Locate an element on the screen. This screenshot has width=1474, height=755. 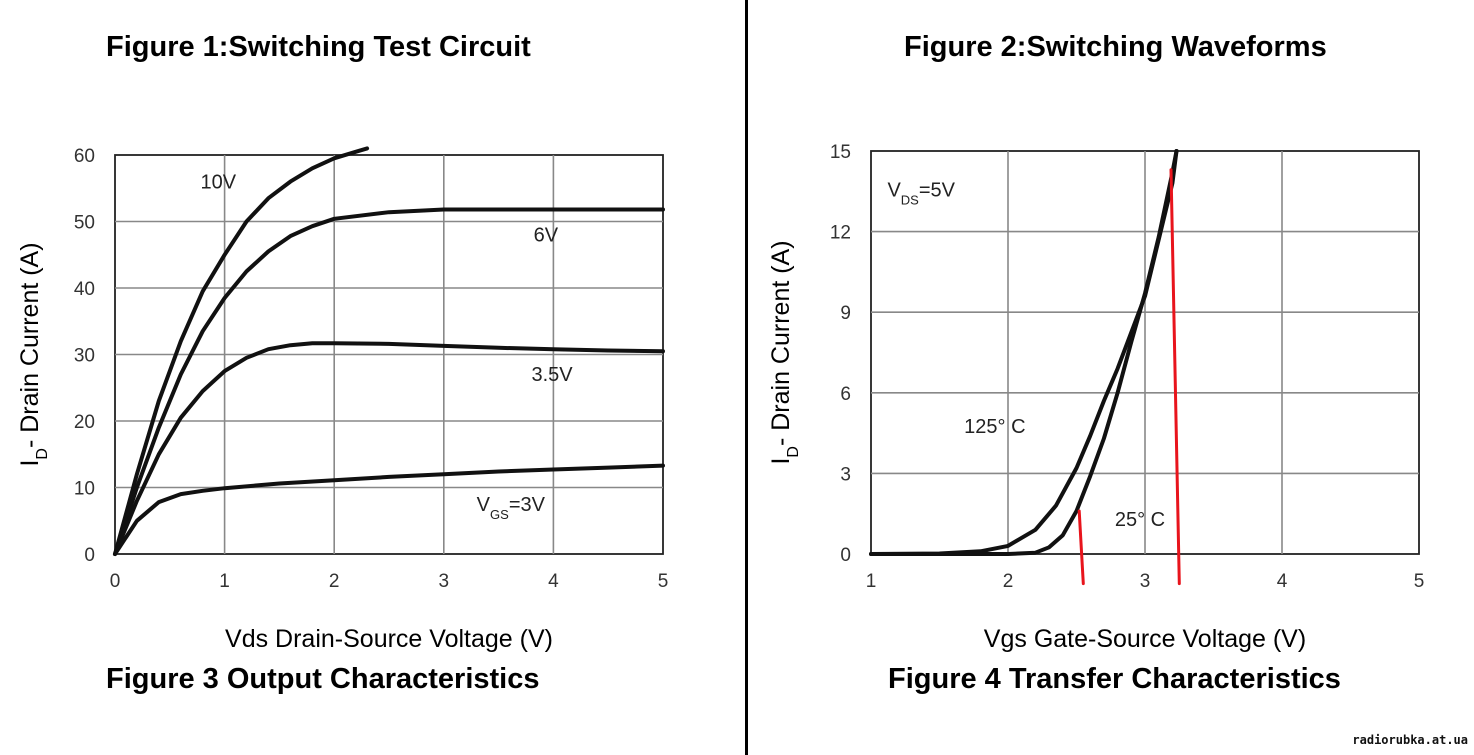
vds-condition-label: VDS=5V is located at coordinates (921, 194).